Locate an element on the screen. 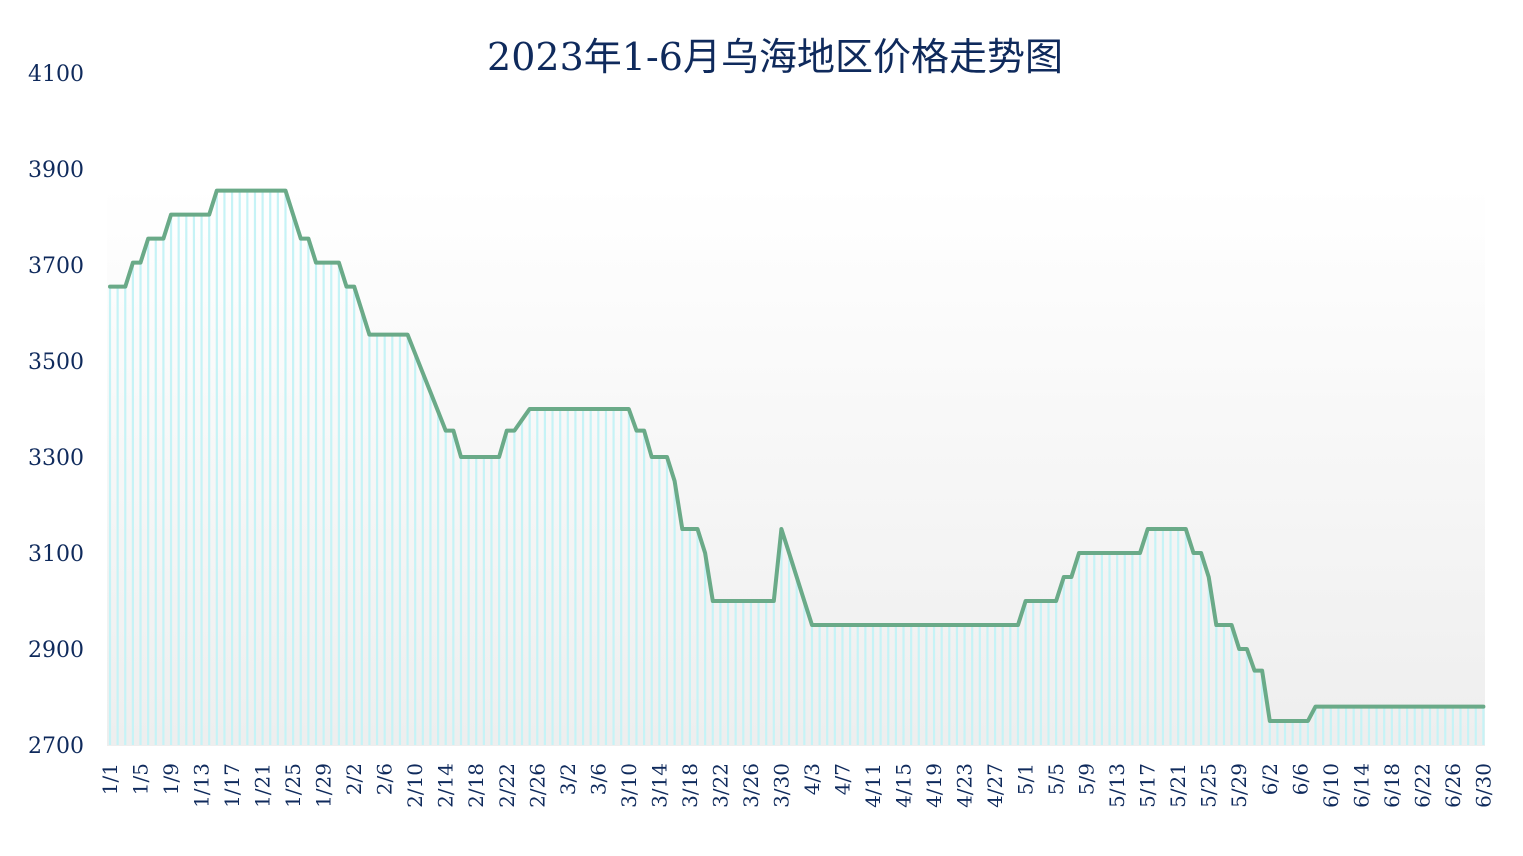 This screenshot has width=1523, height=856. x-tick-label: 6/22 is located at coordinates (1422, 785).